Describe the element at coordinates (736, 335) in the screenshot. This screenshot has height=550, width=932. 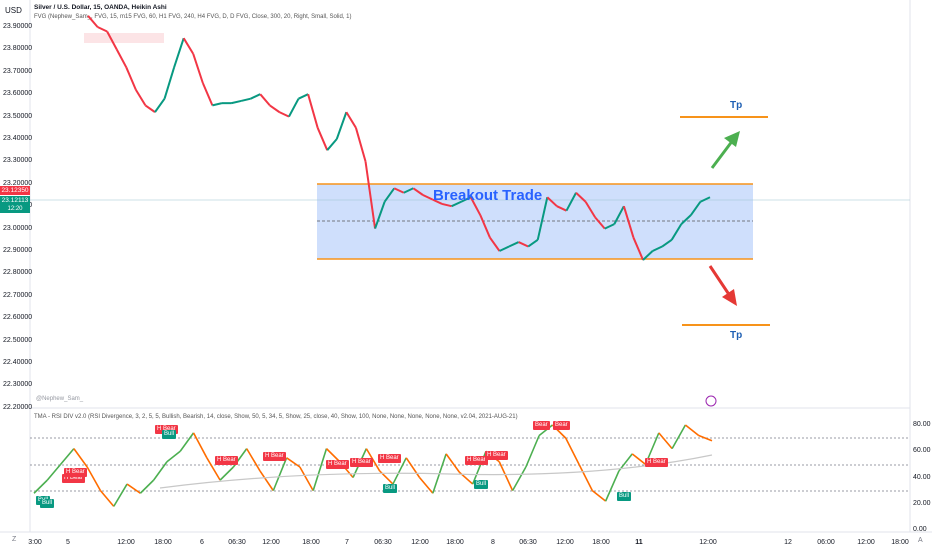
I see `tp-bottom-label: Tp` at that location.